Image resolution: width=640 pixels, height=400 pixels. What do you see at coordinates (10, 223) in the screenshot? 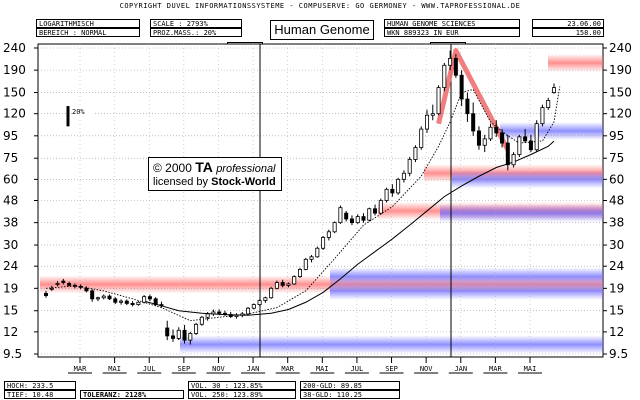
I see `y-tick-label-left: 38` at bounding box center [10, 223].